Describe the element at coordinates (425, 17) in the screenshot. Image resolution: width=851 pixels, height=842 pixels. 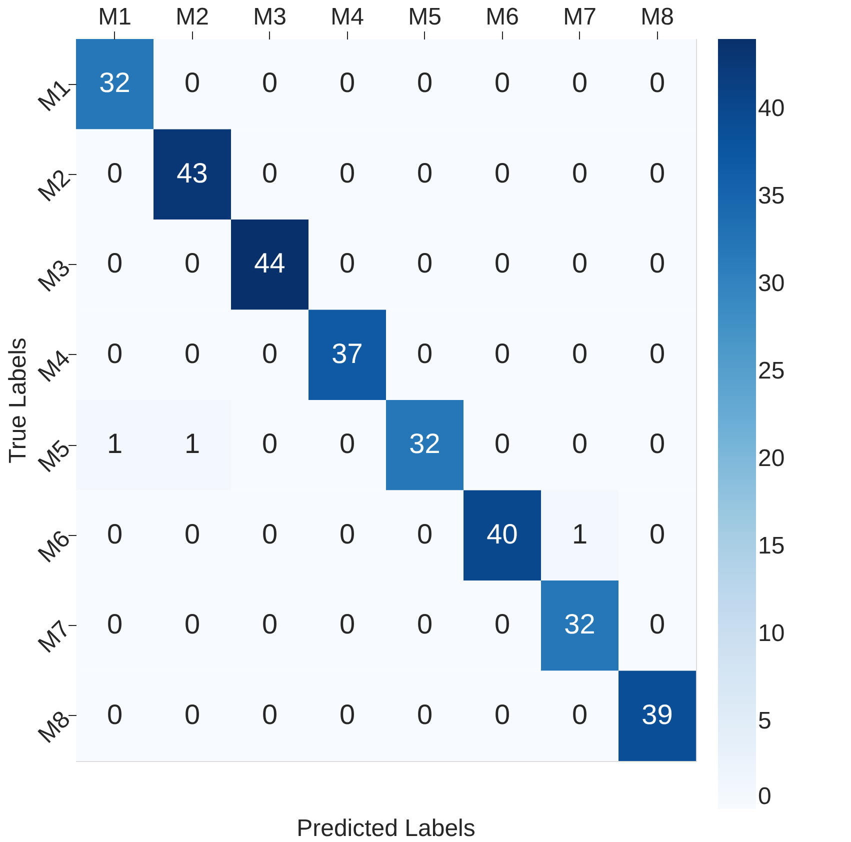
I see `x-tick-label: M5` at that location.